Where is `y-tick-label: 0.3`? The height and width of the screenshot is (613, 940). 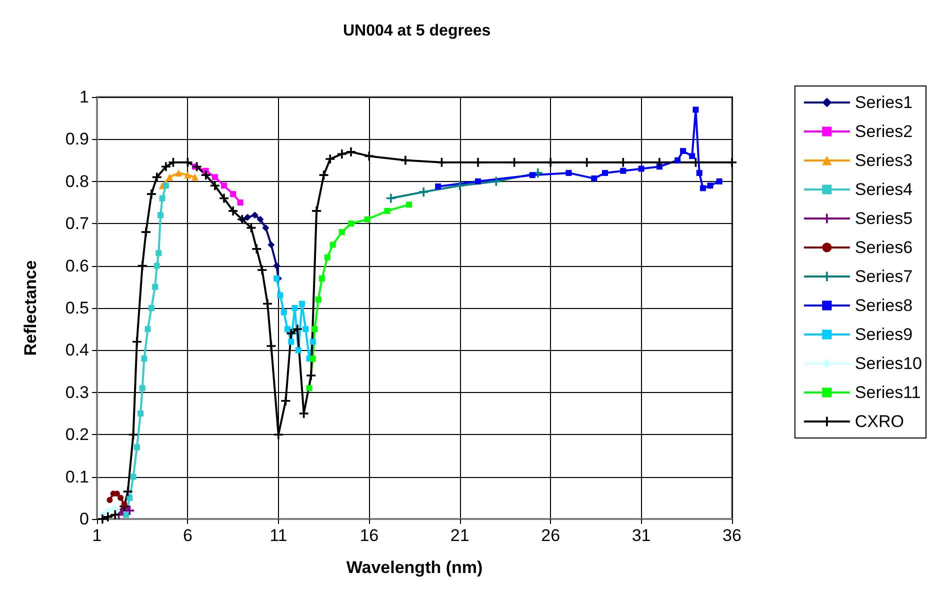 y-tick-label: 0.3 is located at coordinates (77, 392).